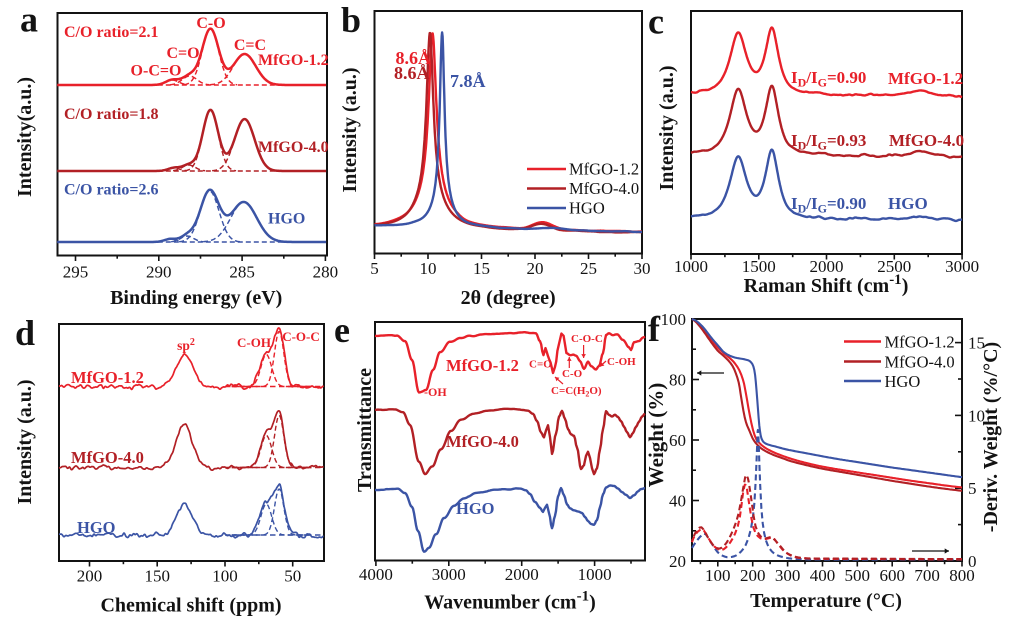 This screenshot has width=1014, height=630. I want to click on svg-text: 30, so click(642, 268).